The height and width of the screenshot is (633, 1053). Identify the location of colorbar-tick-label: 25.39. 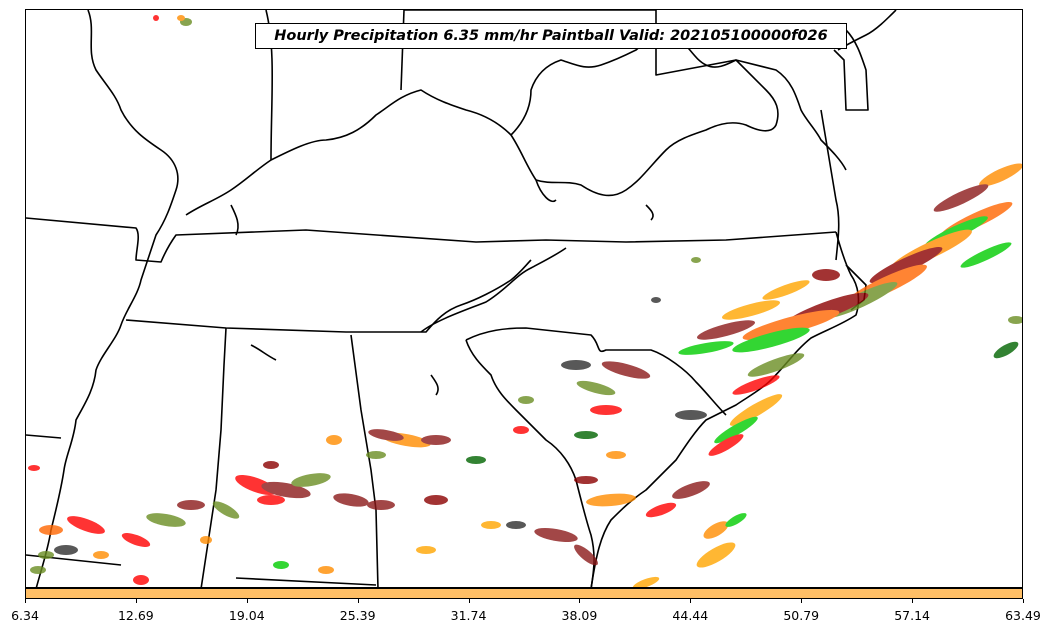
(357, 615).